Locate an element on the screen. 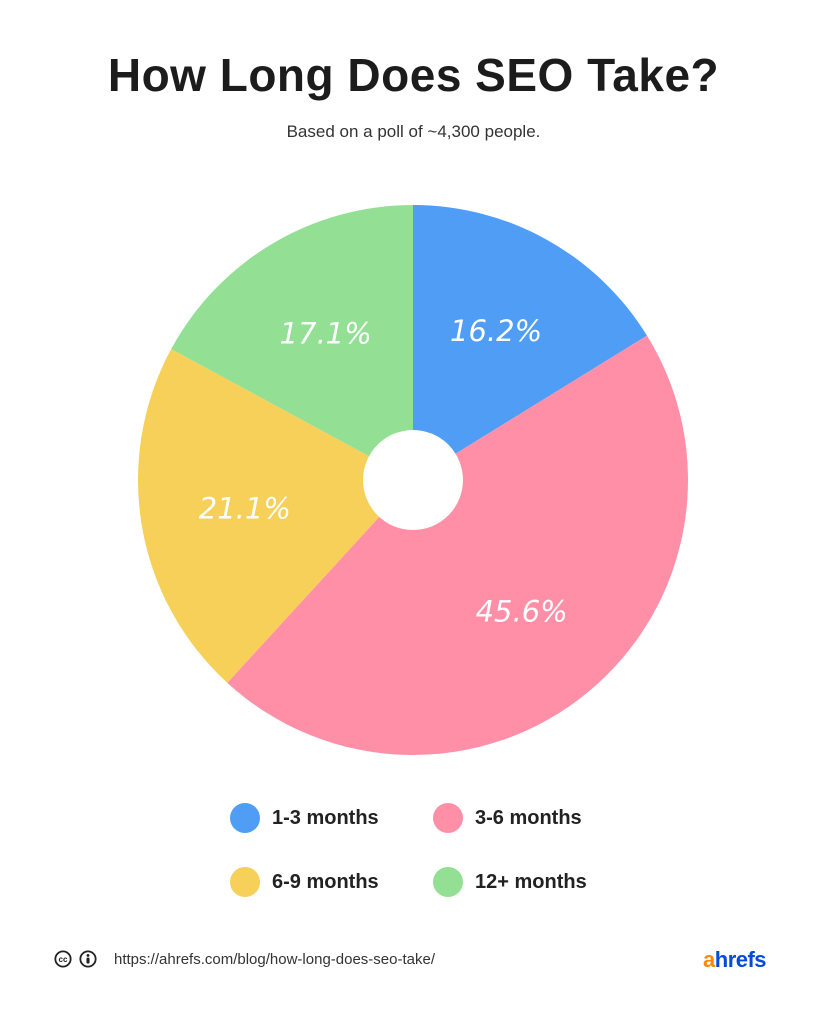 The width and height of the screenshot is (827, 1024). pie-slice-12-months is located at coordinates (292, 342).